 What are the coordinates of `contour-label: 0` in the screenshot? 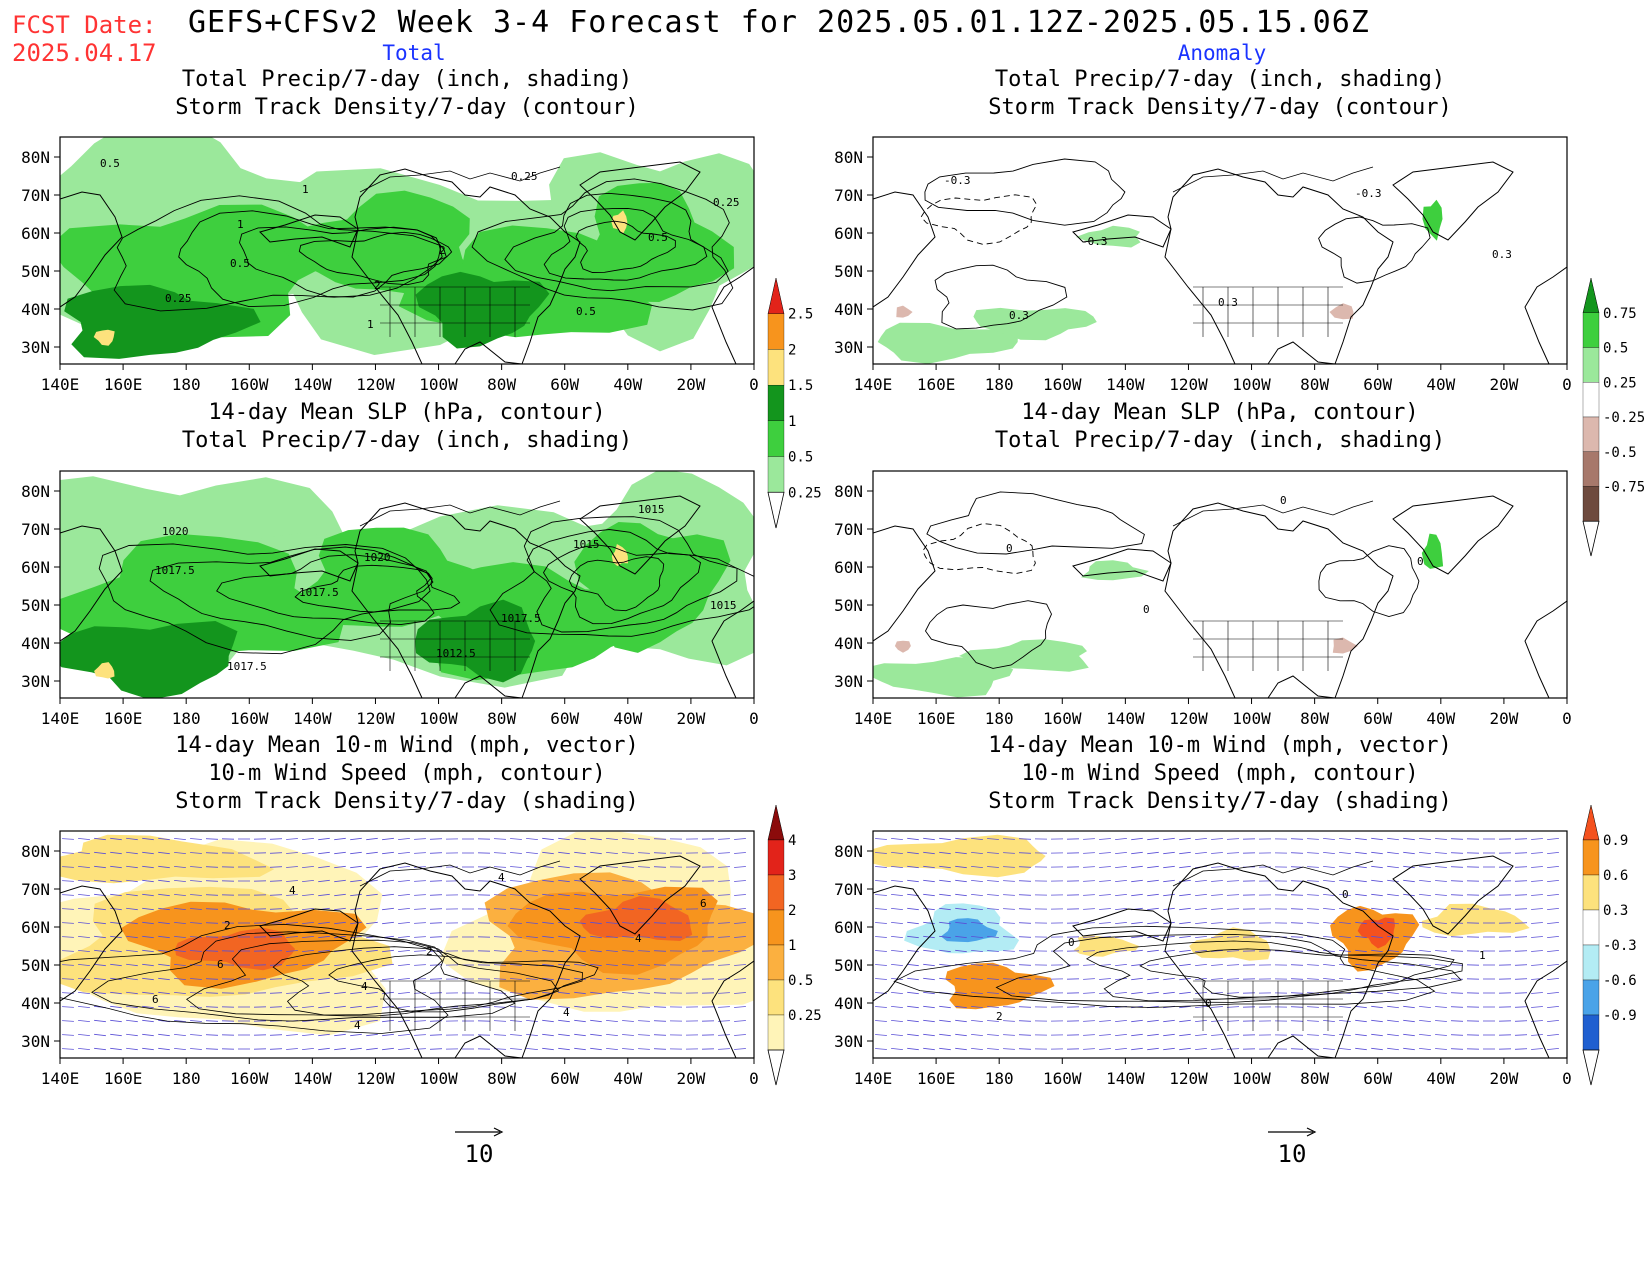 It's located at (1071, 942).